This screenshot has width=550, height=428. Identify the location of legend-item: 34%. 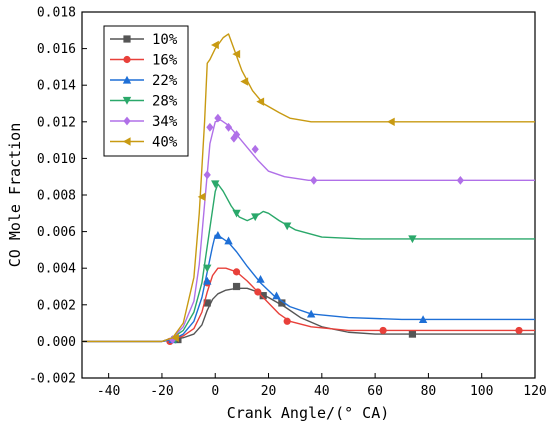
(144, 122).